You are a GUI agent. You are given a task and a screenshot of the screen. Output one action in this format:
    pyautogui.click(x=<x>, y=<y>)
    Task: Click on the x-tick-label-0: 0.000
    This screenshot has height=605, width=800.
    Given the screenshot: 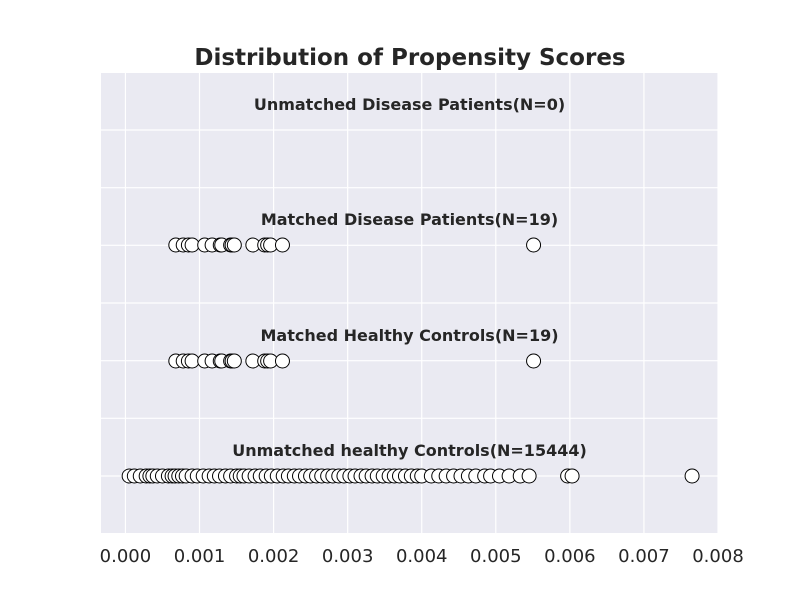 What is the action you would take?
    pyautogui.click(x=126, y=556)
    